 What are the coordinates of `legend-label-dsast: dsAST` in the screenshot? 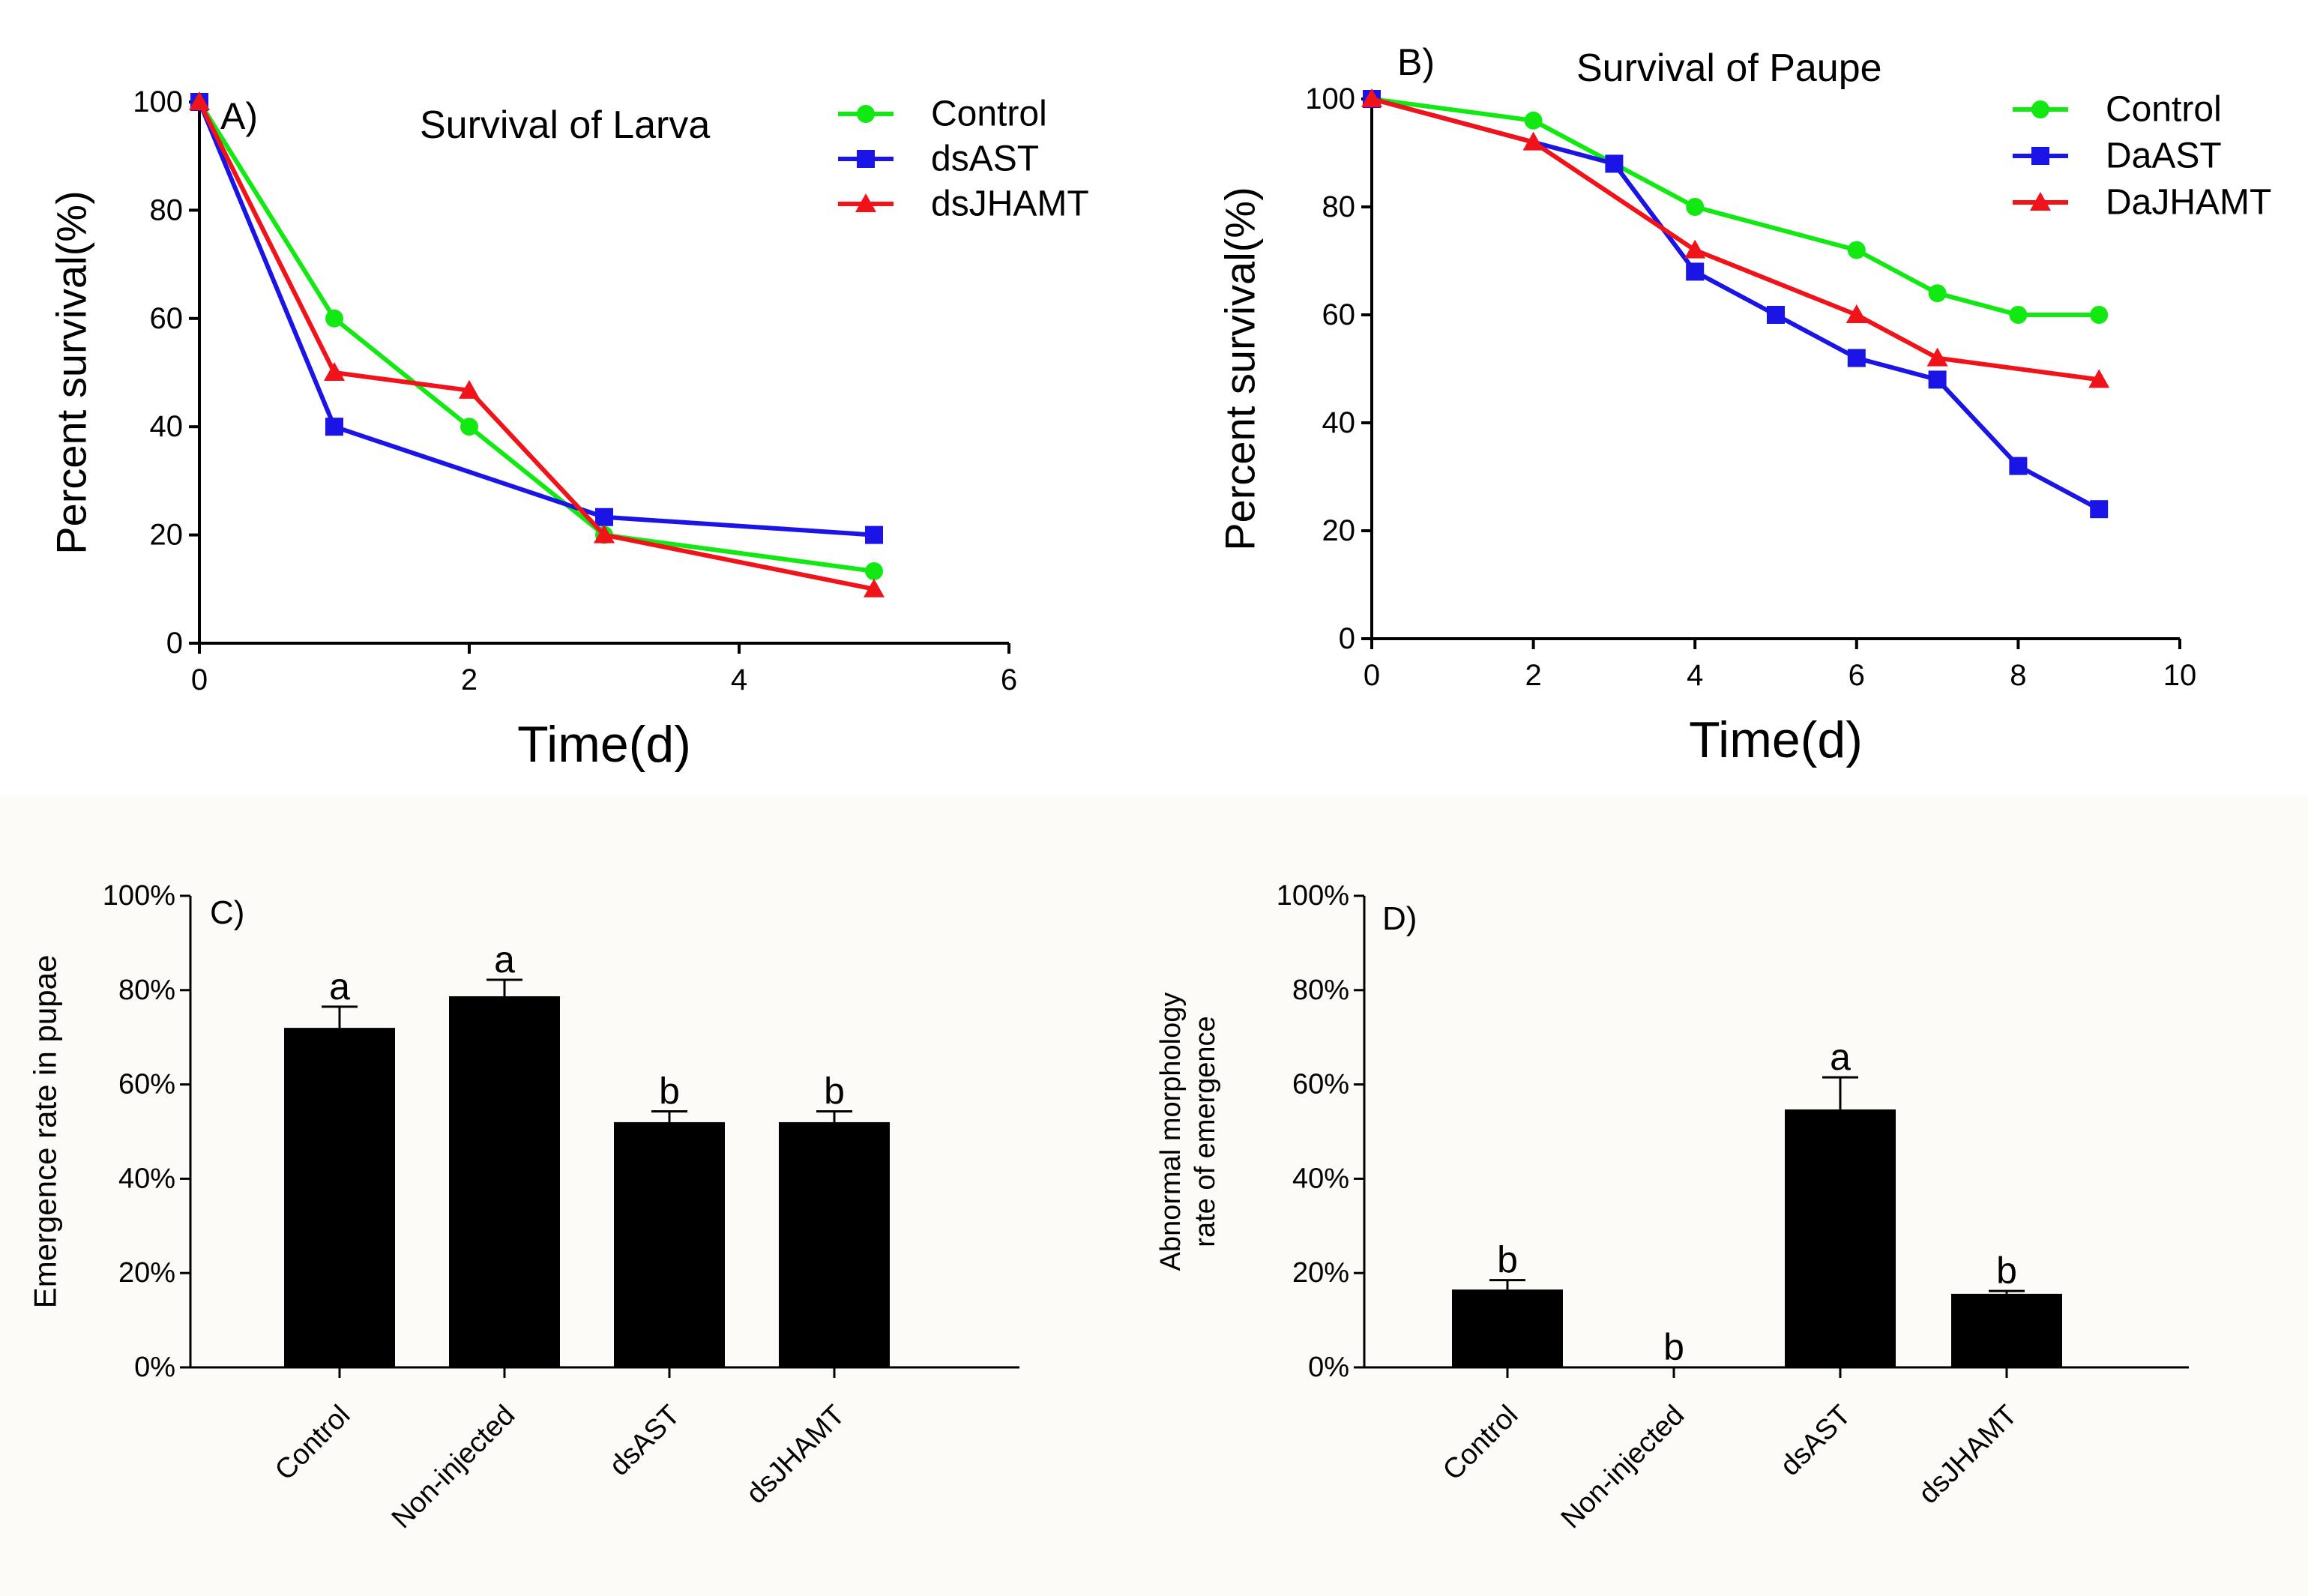 It's located at (985, 159).